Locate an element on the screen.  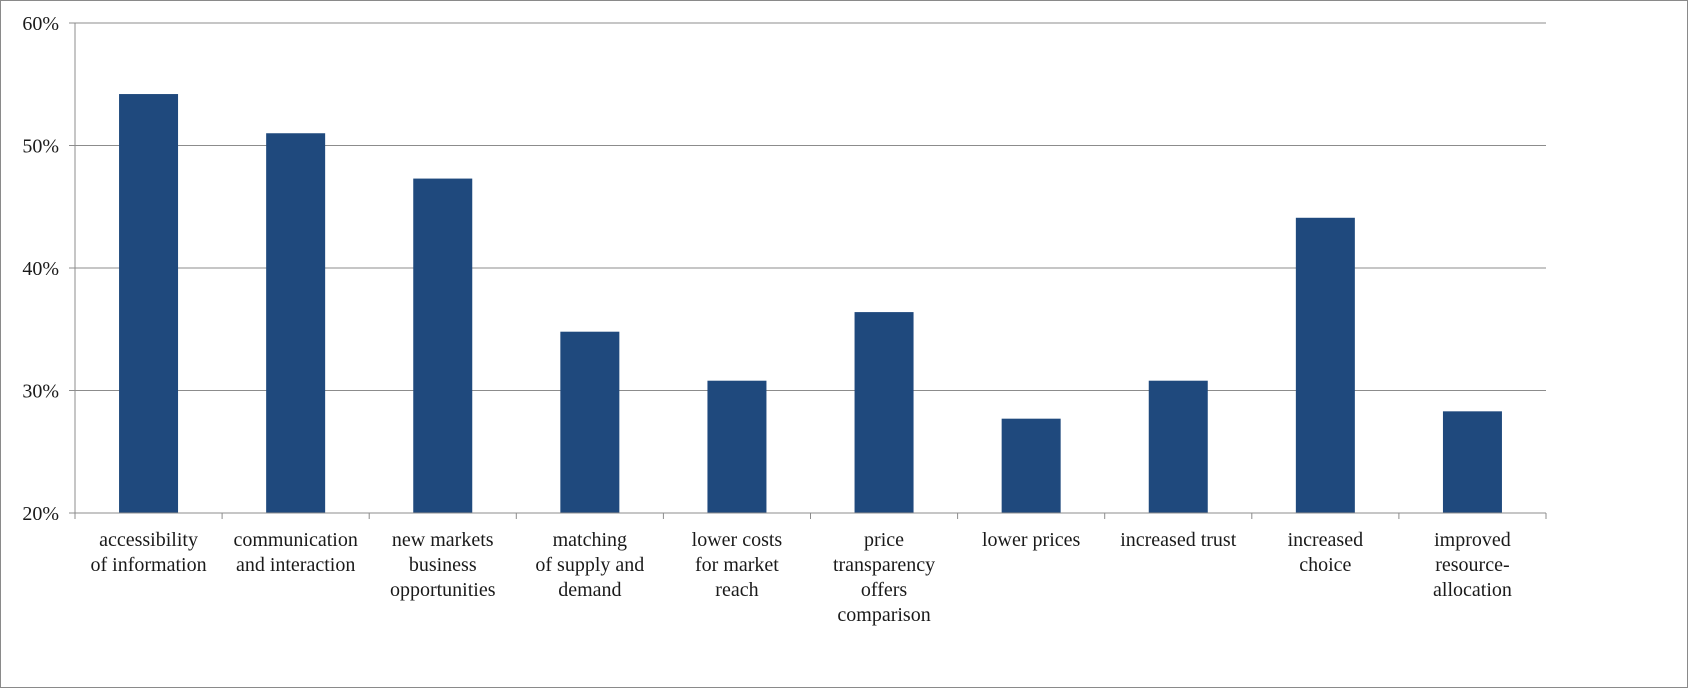
x-tick-label-line: for market is located at coordinates (737, 565).